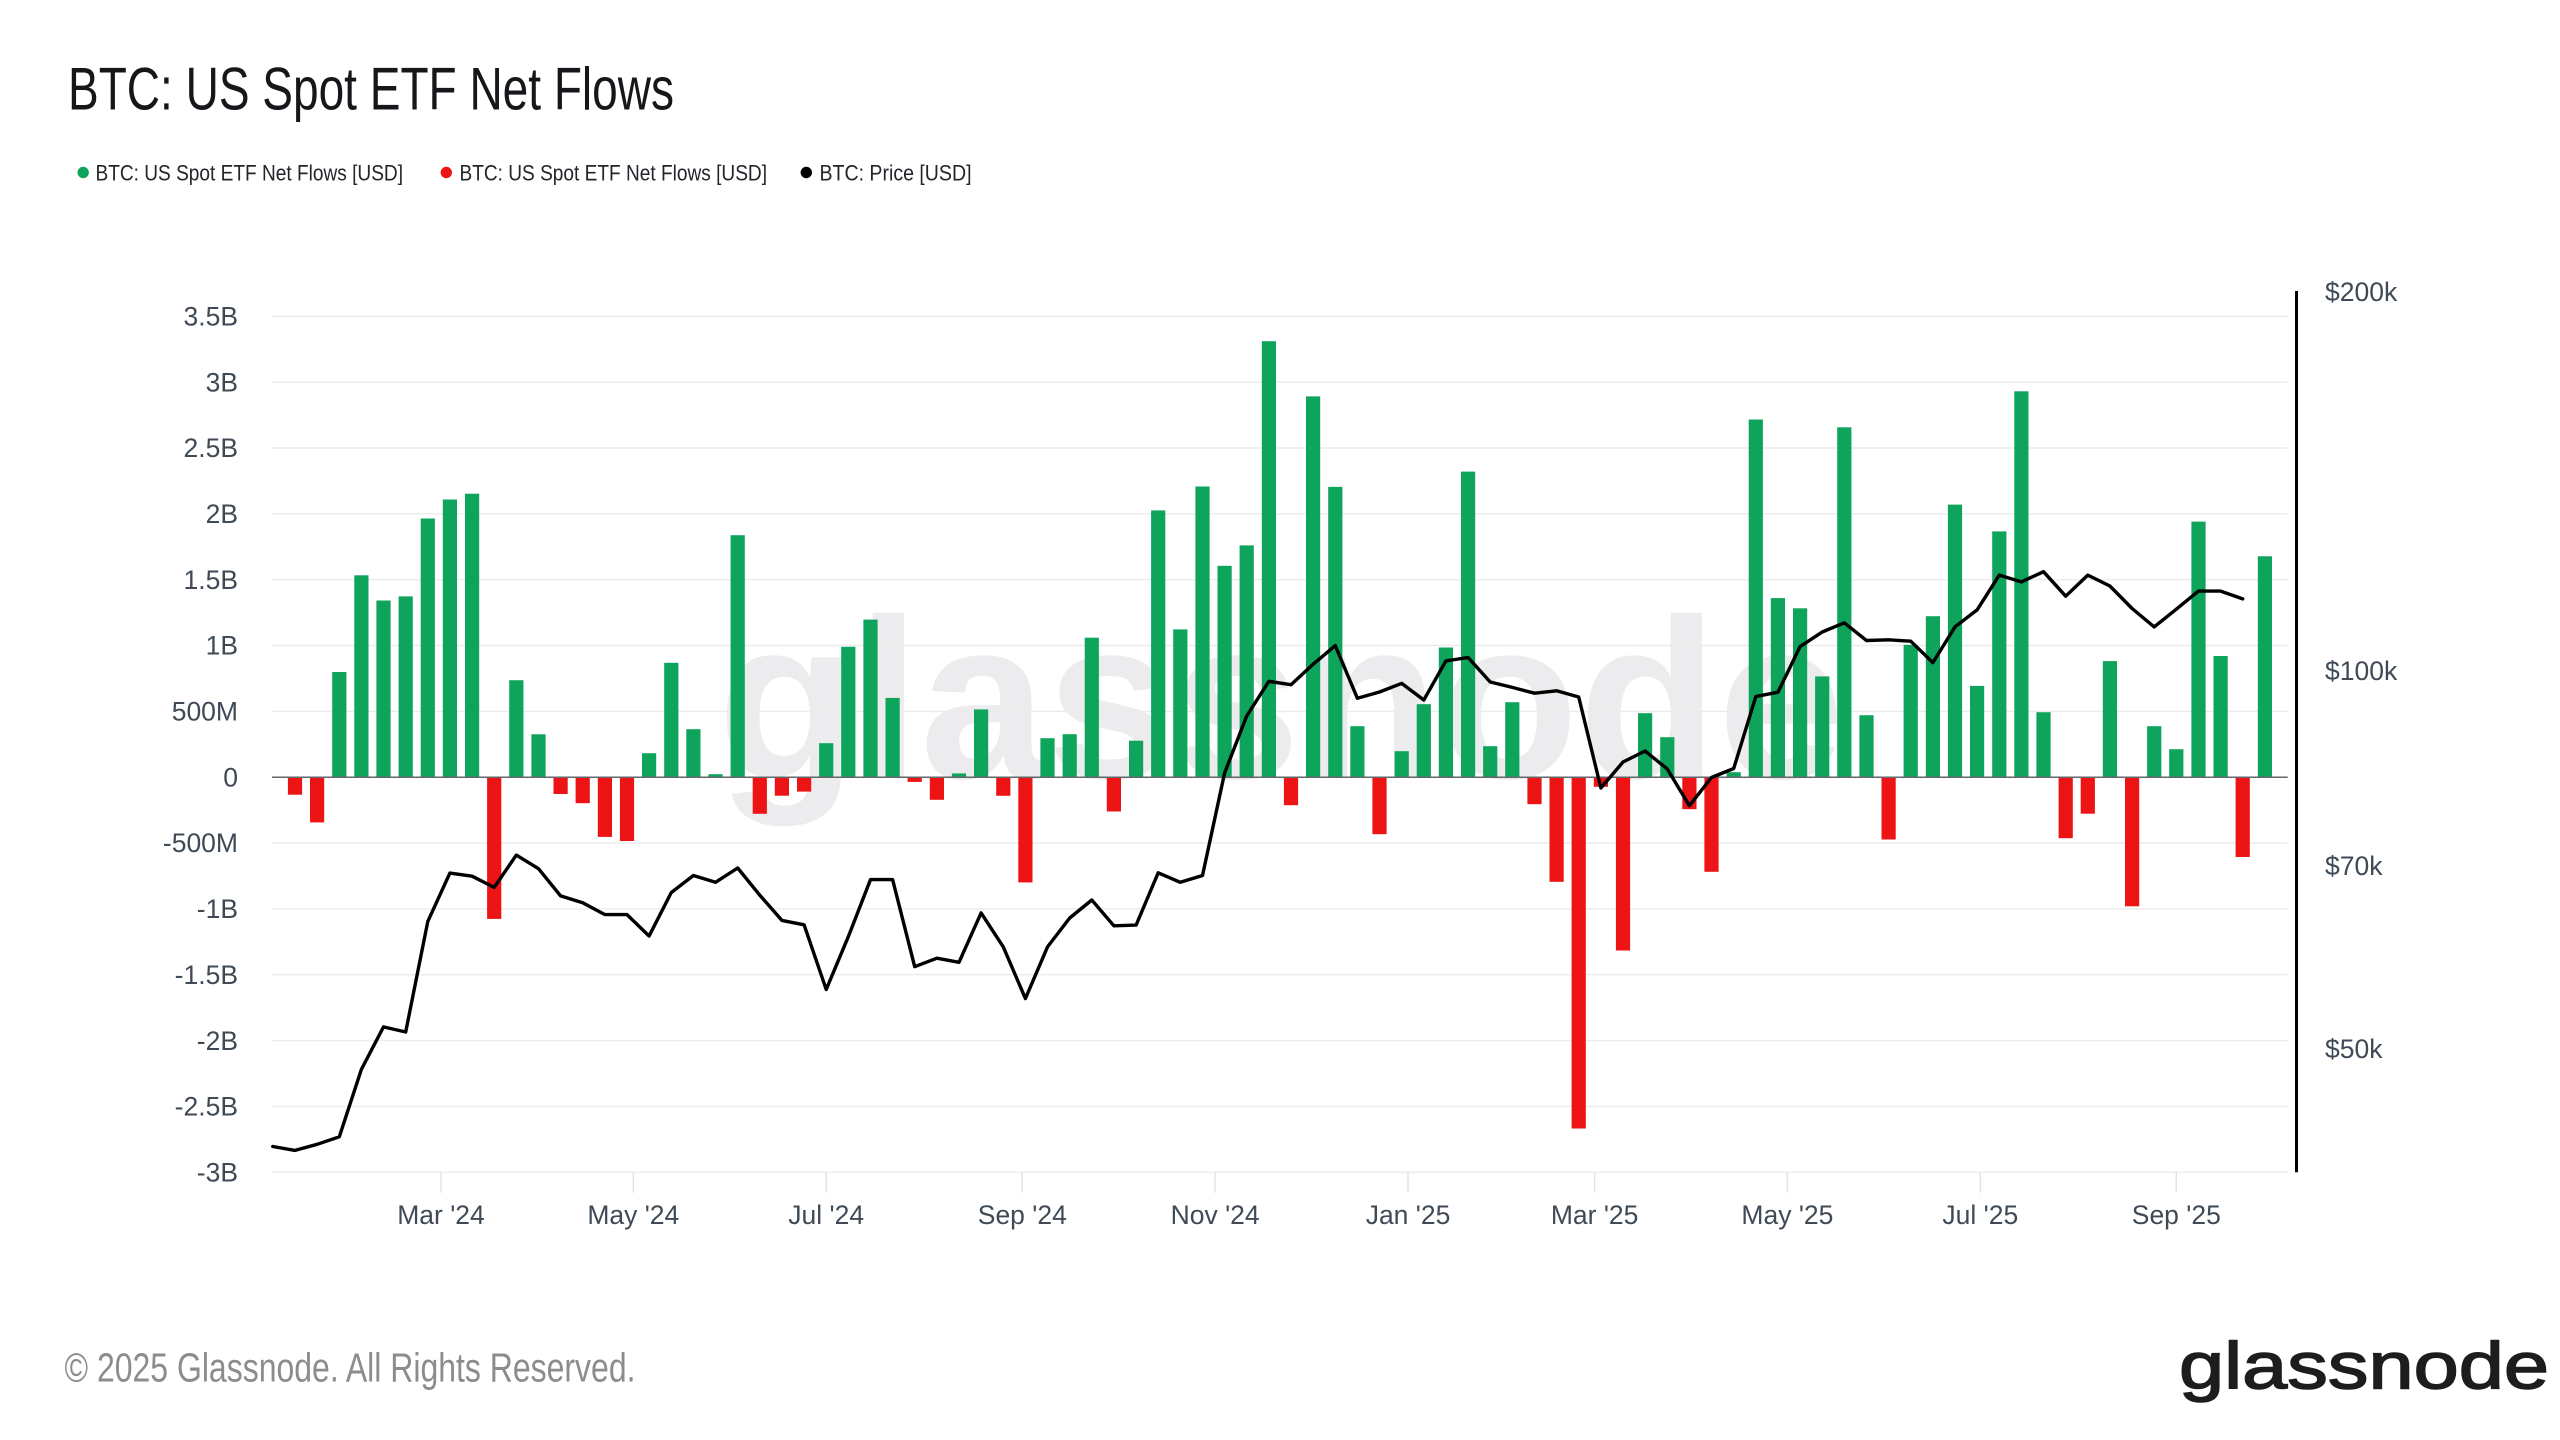 The height and width of the screenshot is (1440, 2560). I want to click on svg-text: 3.5B, so click(210, 317).